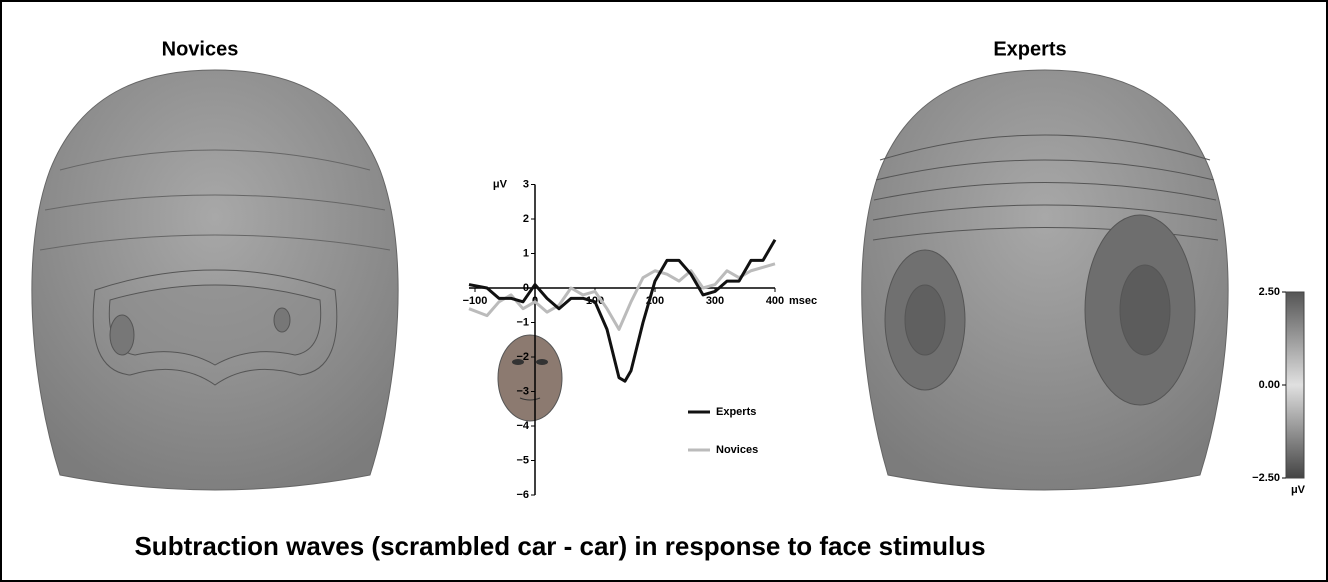 Image resolution: width=1328 pixels, height=582 pixels. I want to click on y-axis-label: μV, so click(500, 184).